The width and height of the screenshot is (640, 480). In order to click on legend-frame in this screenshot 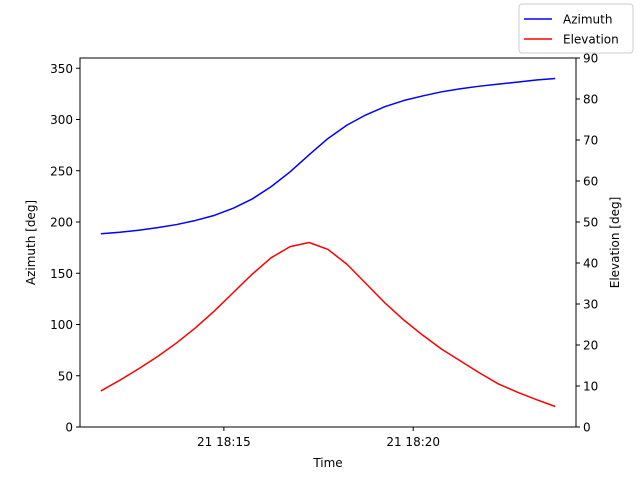, I will do `click(576, 28)`.